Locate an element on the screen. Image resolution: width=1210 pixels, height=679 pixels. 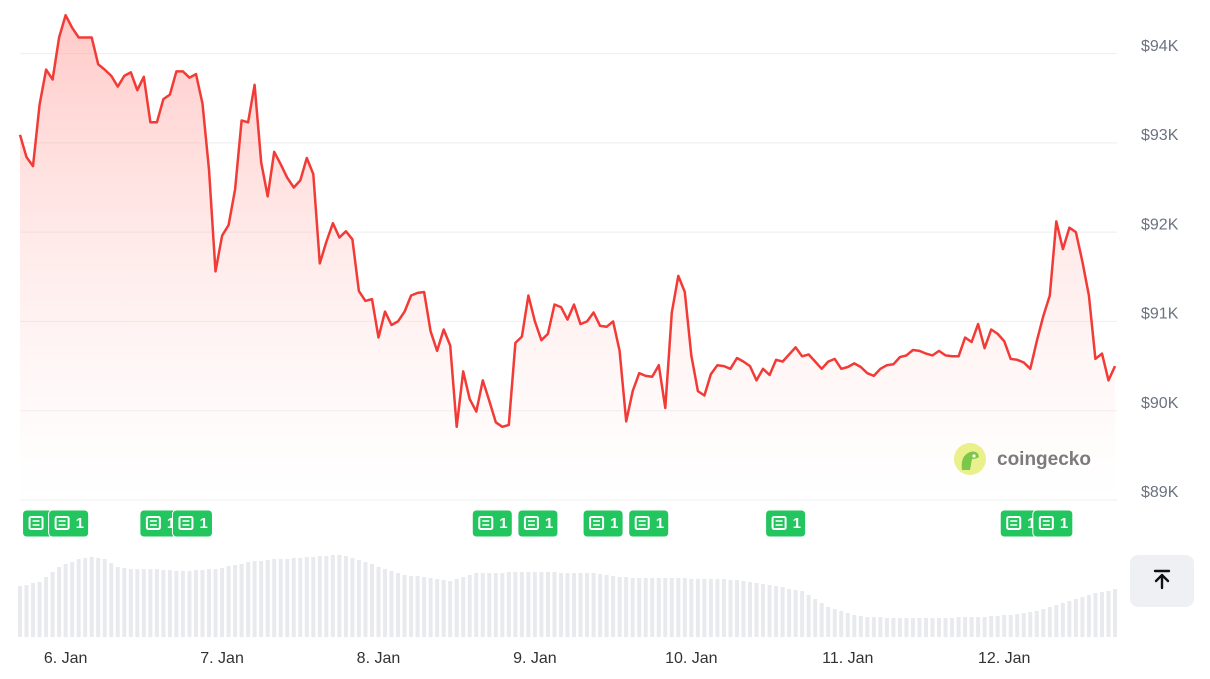
x-tick-label: 9. Jan is located at coordinates (535, 658).